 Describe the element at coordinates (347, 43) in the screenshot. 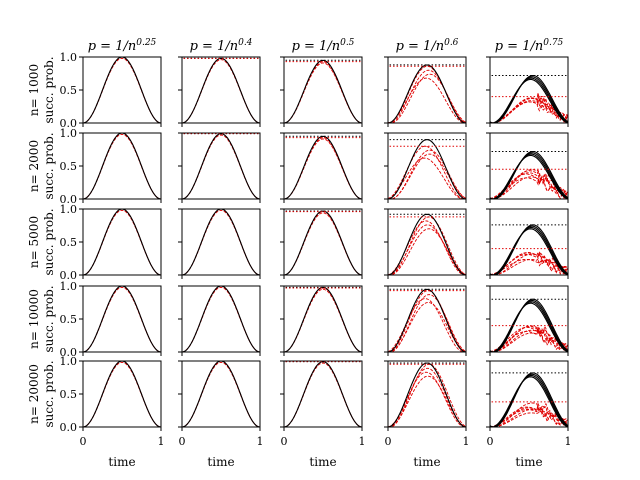

I see `column-title-exponent: 0.5` at that location.